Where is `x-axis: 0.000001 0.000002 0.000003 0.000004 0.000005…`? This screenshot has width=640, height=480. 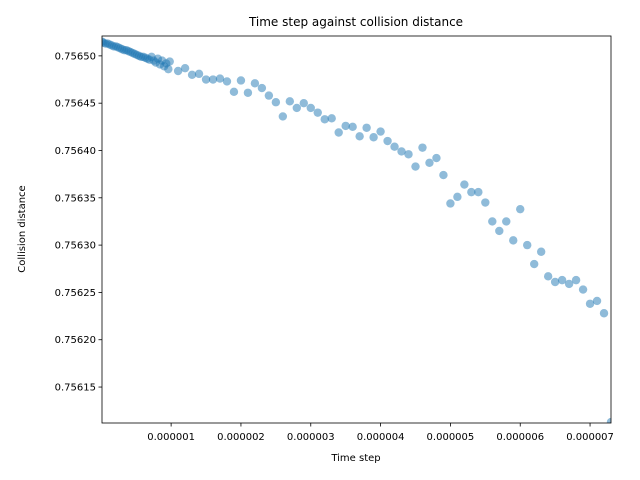 x-axis: 0.000001 0.000002 0.000003 0.000004 0.000005… is located at coordinates (380, 433).